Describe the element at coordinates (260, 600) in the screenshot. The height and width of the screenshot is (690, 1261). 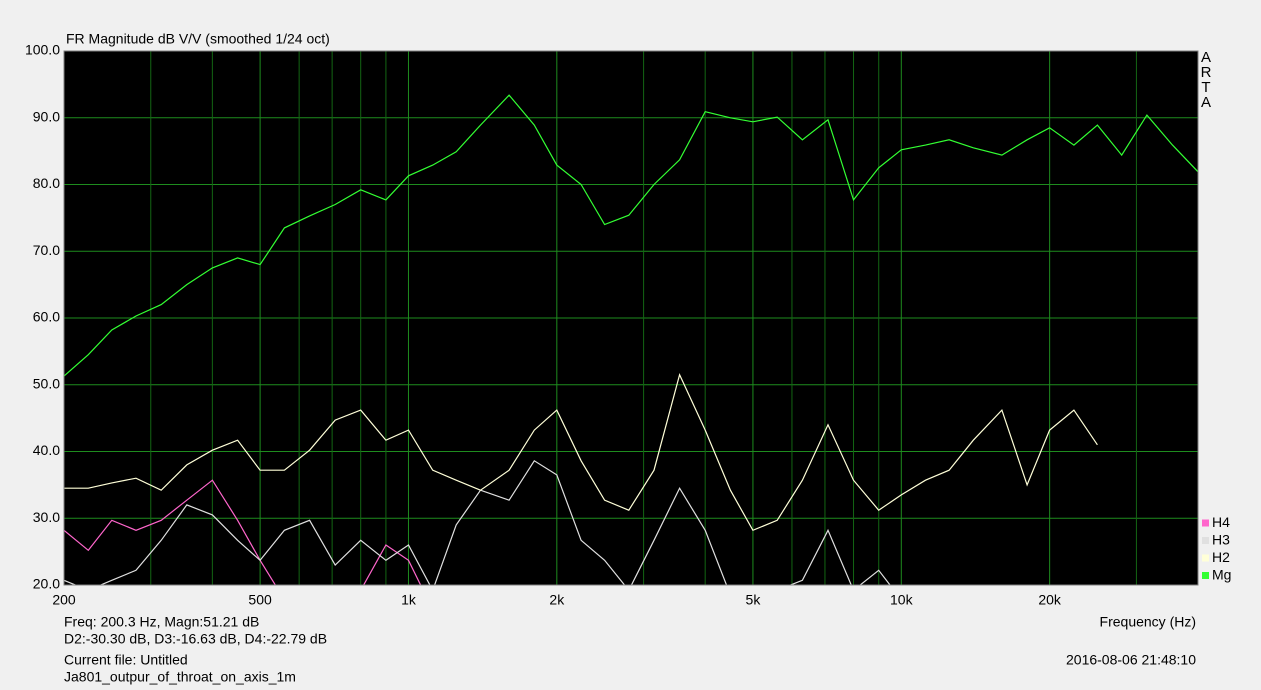
I see `x-tick-label: 500` at that location.